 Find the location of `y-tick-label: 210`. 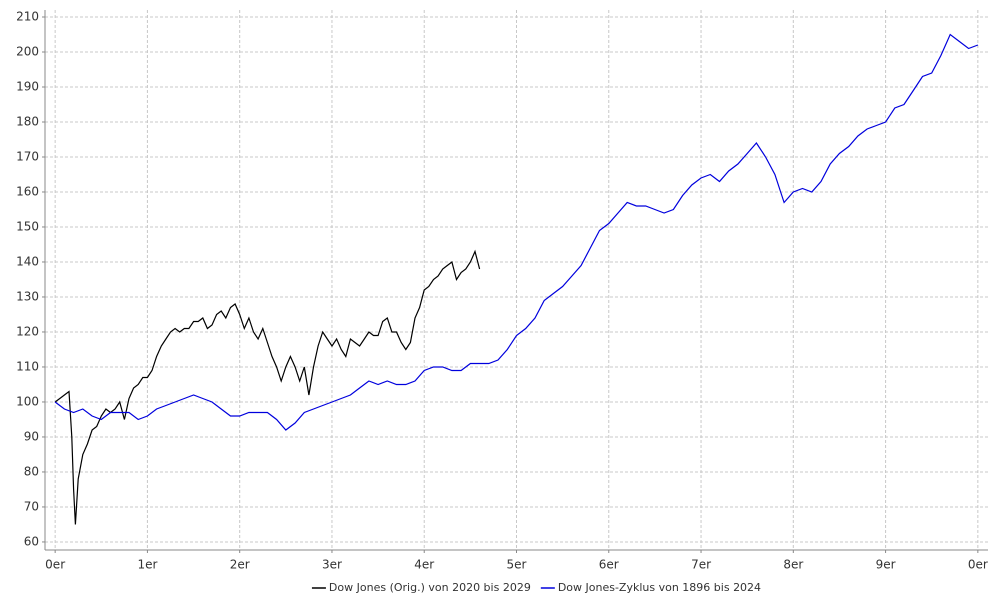

y-tick-label: 210 is located at coordinates (27, 16).